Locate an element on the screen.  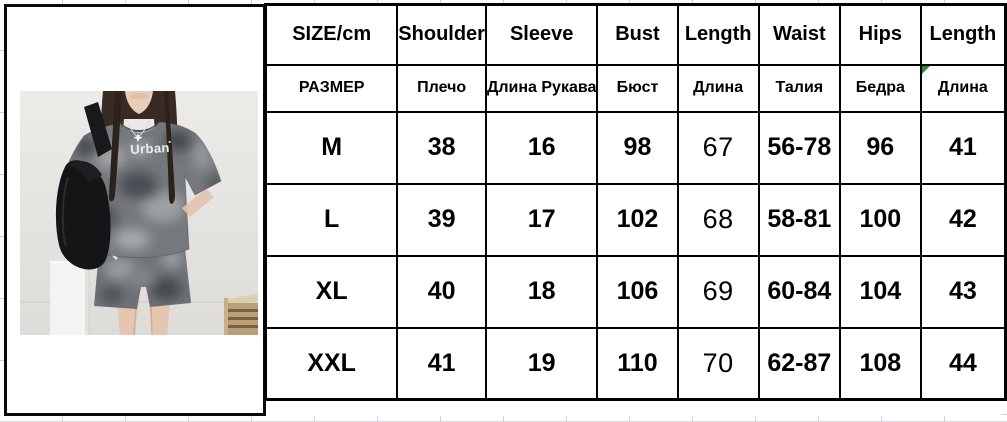
table-cell: 56-78 is located at coordinates (799, 147).